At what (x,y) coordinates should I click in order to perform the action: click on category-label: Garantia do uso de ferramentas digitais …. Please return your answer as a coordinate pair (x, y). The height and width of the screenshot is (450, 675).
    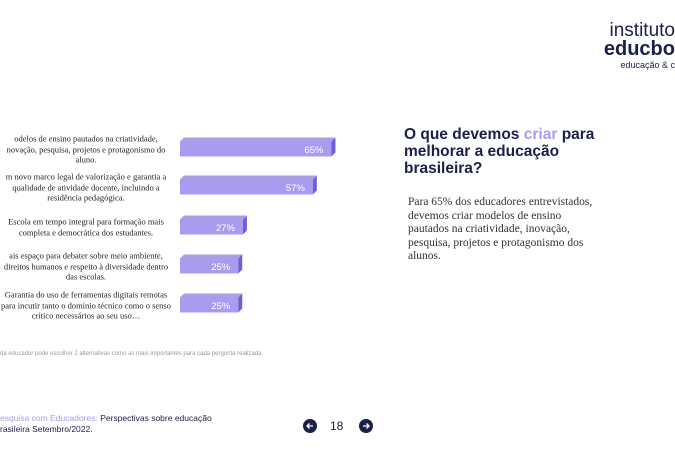
    Looking at the image, I should click on (86, 305).